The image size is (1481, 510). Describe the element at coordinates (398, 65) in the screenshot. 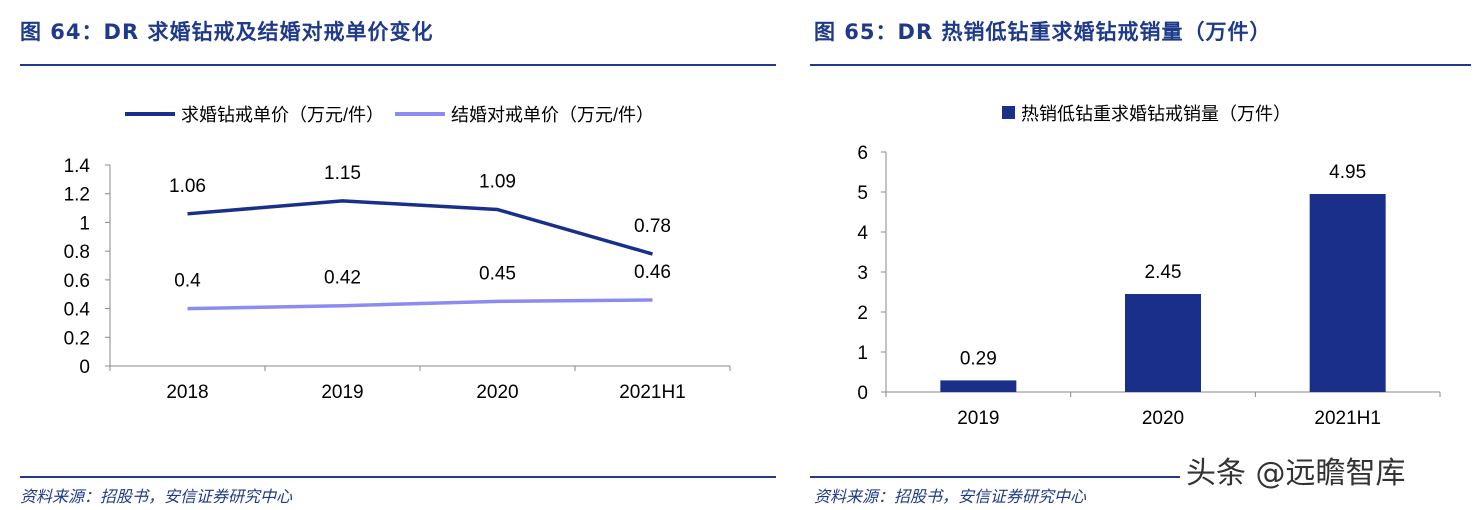

I see `left-top-rule` at that location.